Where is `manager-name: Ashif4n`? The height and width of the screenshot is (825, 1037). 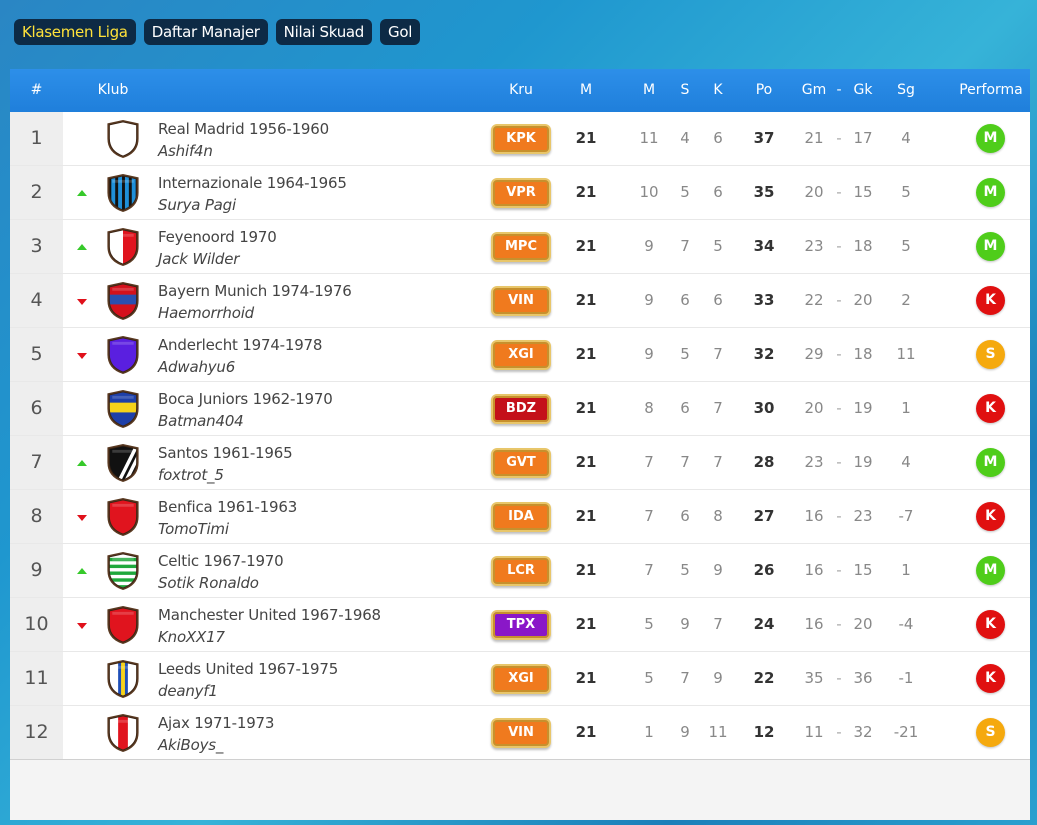 manager-name: Ashif4n is located at coordinates (185, 151).